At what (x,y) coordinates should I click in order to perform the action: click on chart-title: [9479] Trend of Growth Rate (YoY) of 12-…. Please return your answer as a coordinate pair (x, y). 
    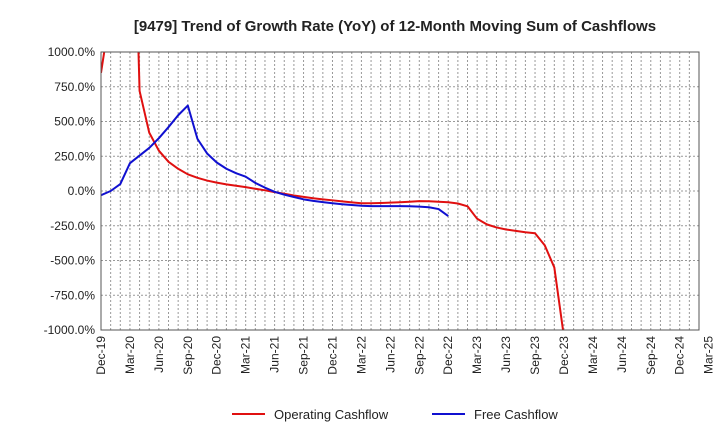
    Looking at the image, I should click on (395, 26).